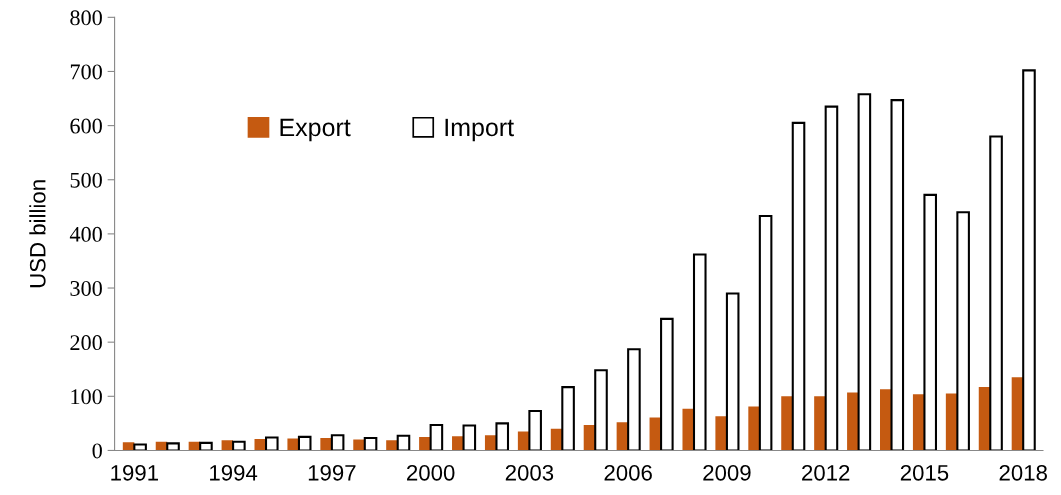 The width and height of the screenshot is (1061, 495). What do you see at coordinates (479, 130) in the screenshot?
I see `legend-label: Import` at bounding box center [479, 130].